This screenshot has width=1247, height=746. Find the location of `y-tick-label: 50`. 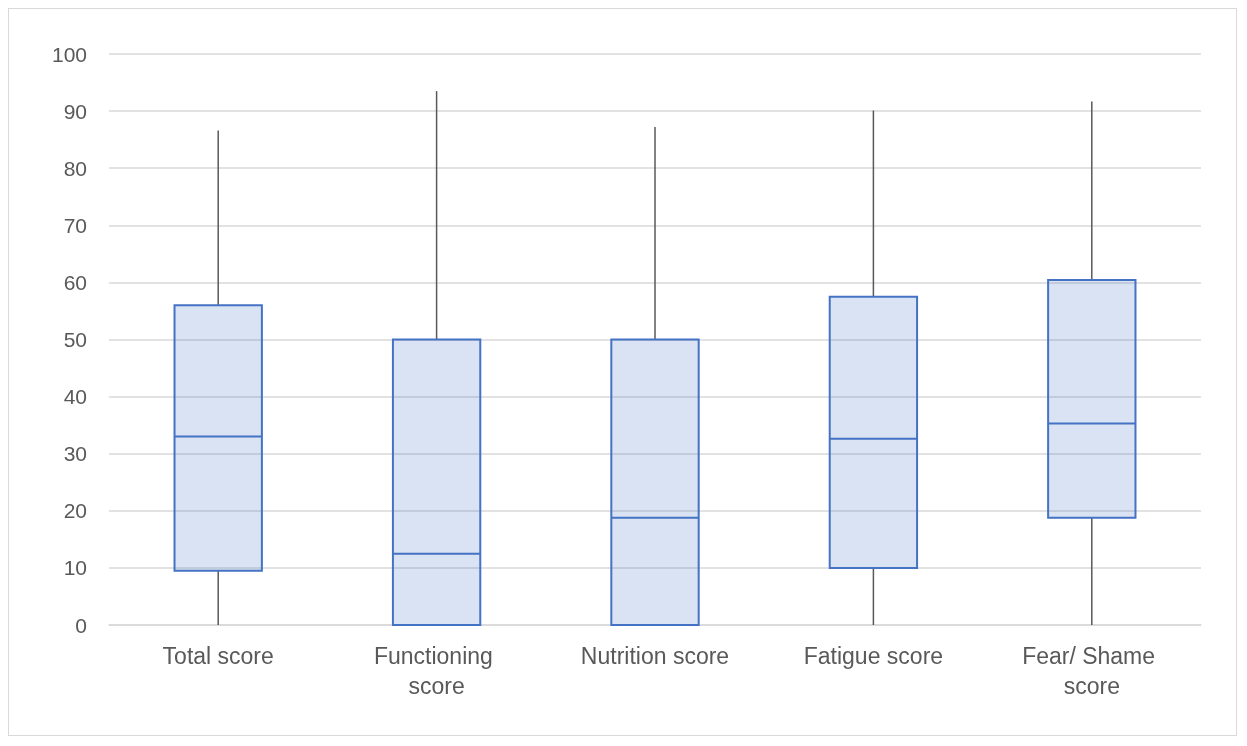

y-tick-label: 50 is located at coordinates (75, 339).